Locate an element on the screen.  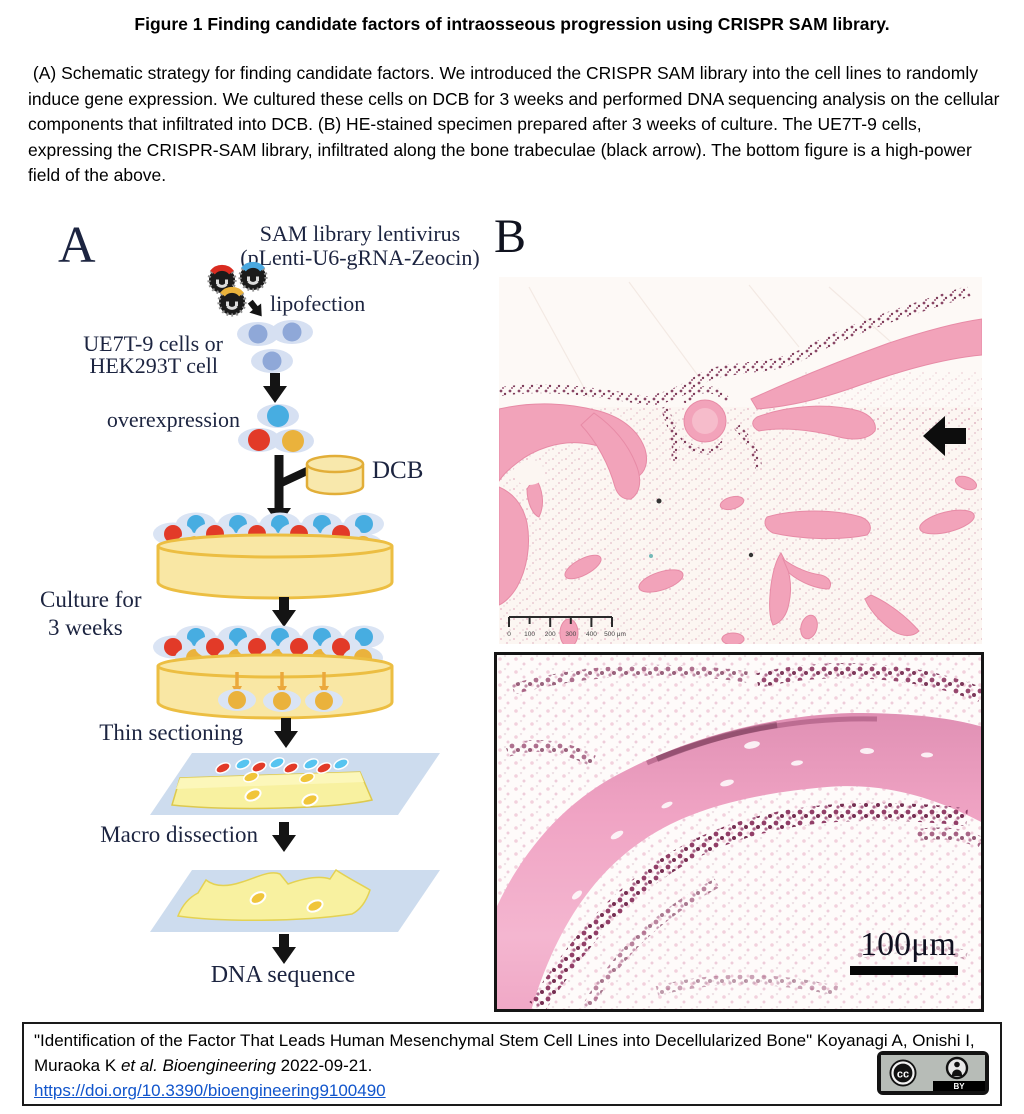
dcb-label: DCB is located at coordinates (397, 470).